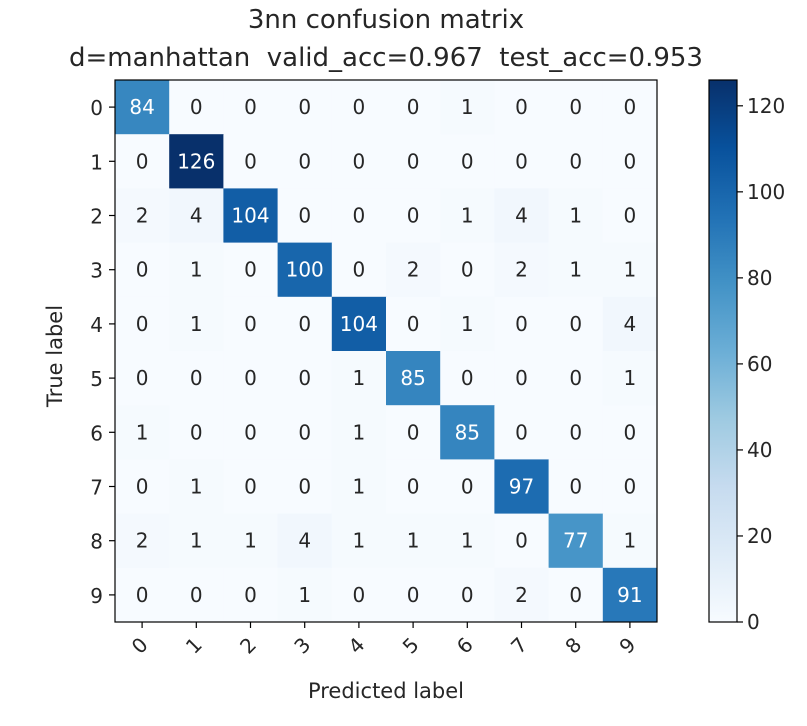 The width and height of the screenshot is (807, 726). I want to click on cell-value-label: 97, so click(521, 487).